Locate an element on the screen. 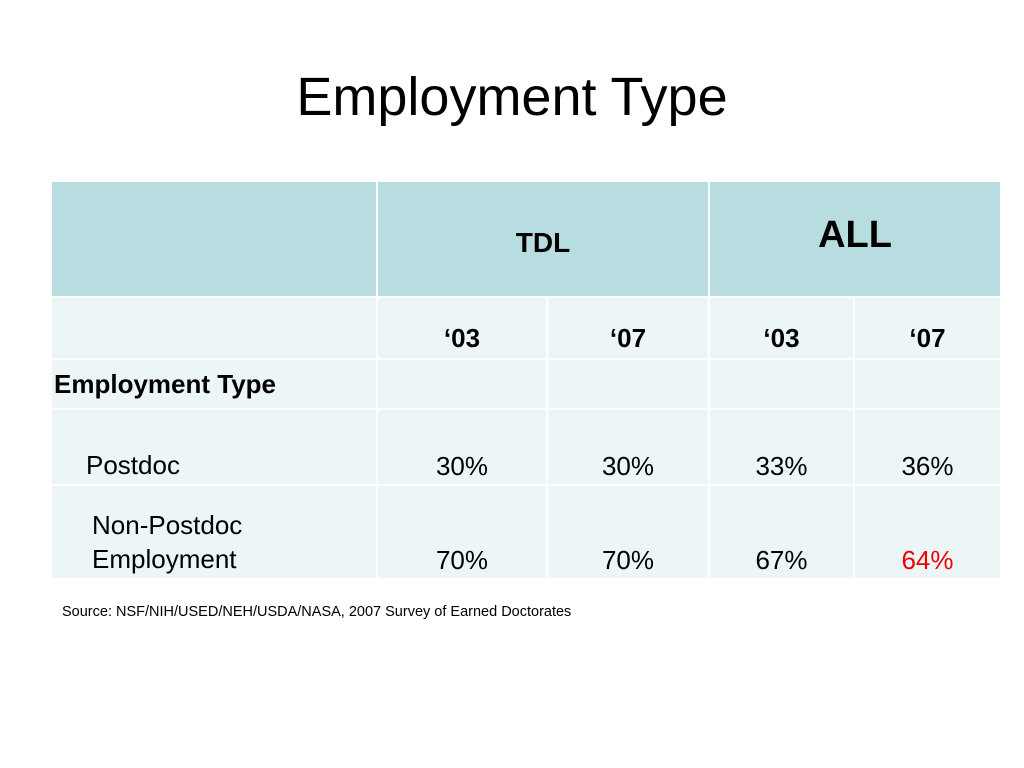  data-row: Postdoc 30% 30% 33% 36% is located at coordinates (526, 447).